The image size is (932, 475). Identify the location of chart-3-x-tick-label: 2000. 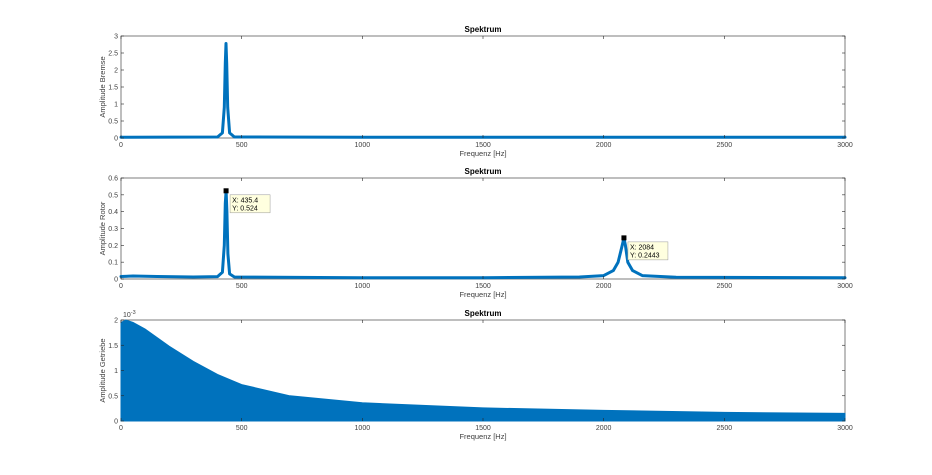
(604, 428).